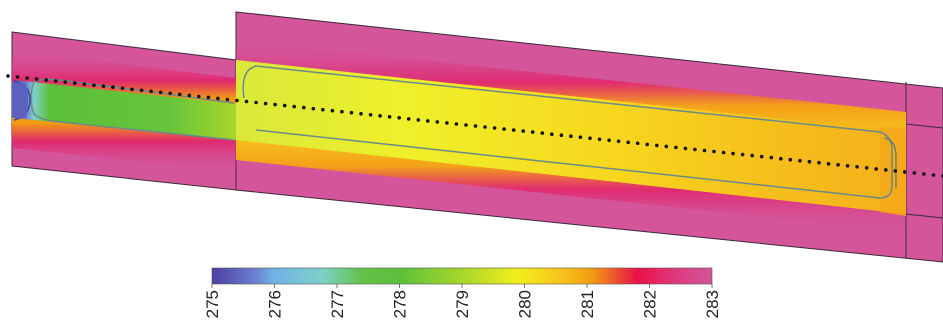  Describe the element at coordinates (587, 304) in the screenshot. I see `colorbar-tick-label: 281` at that location.